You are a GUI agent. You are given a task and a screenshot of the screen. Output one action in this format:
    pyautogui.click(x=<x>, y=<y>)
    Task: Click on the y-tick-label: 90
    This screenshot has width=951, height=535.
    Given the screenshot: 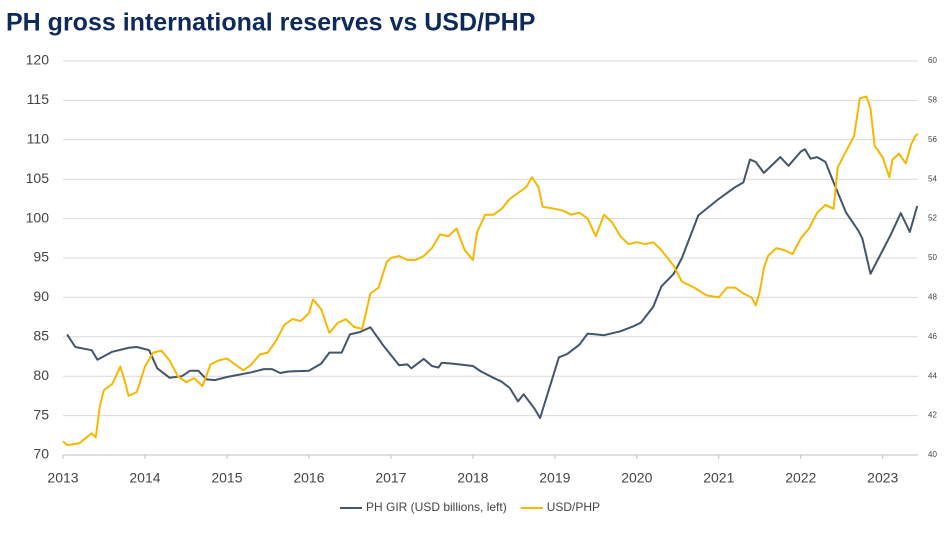 What is the action you would take?
    pyautogui.click(x=41, y=296)
    